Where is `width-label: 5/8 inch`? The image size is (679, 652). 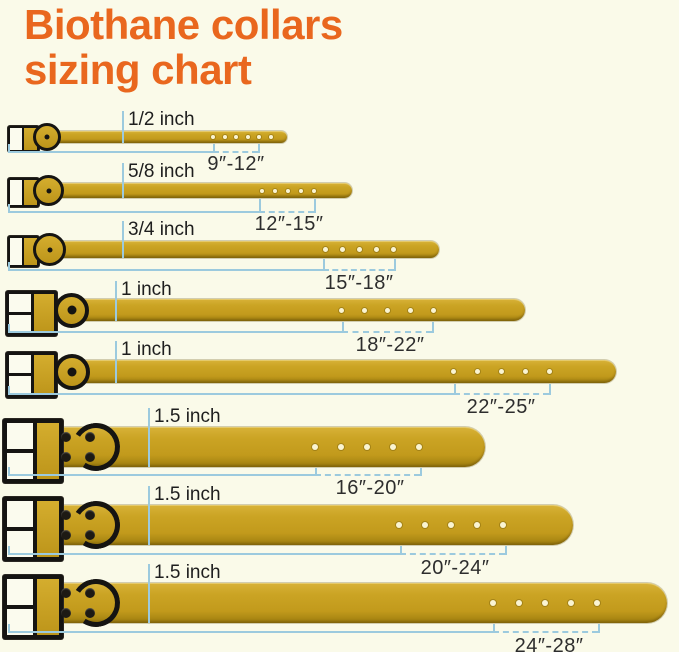 width-label: 5/8 inch is located at coordinates (161, 171).